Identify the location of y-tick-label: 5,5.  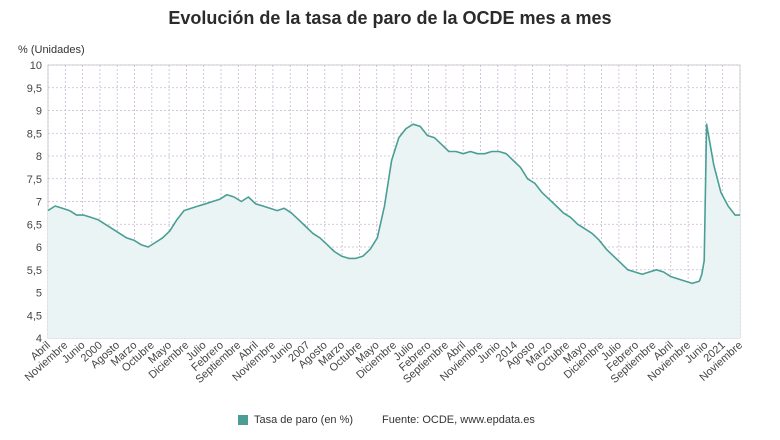
(34, 271).